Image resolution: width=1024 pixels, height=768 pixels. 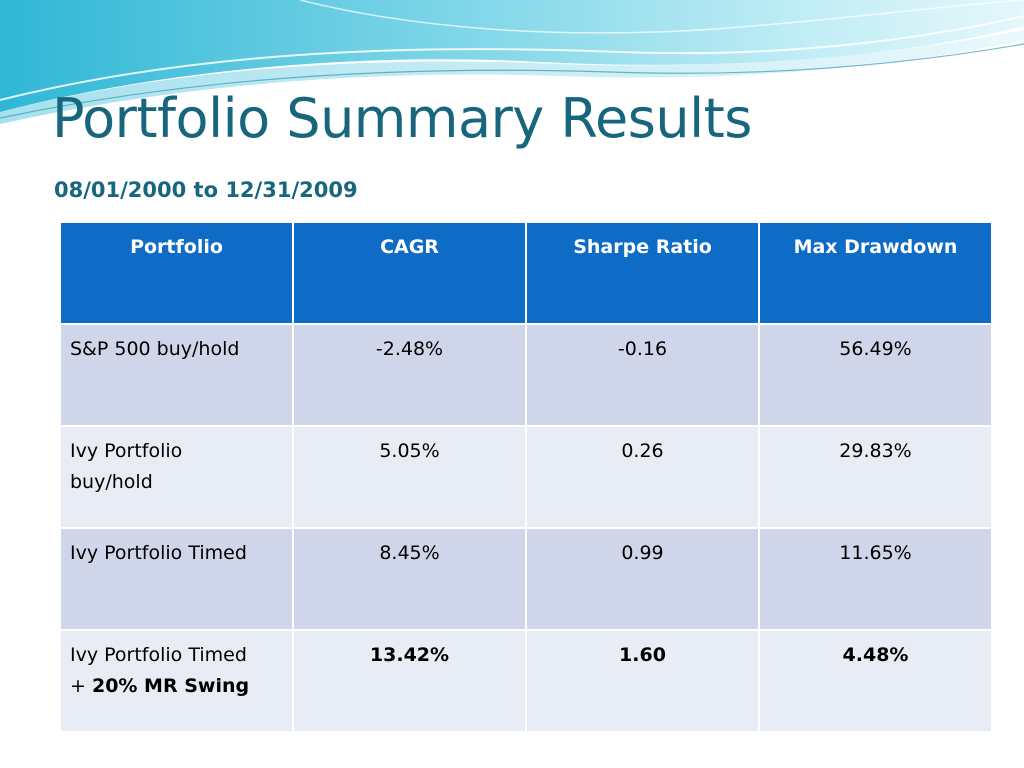 I want to click on header-max-drawdown: Max Drawdown, so click(x=875, y=273).